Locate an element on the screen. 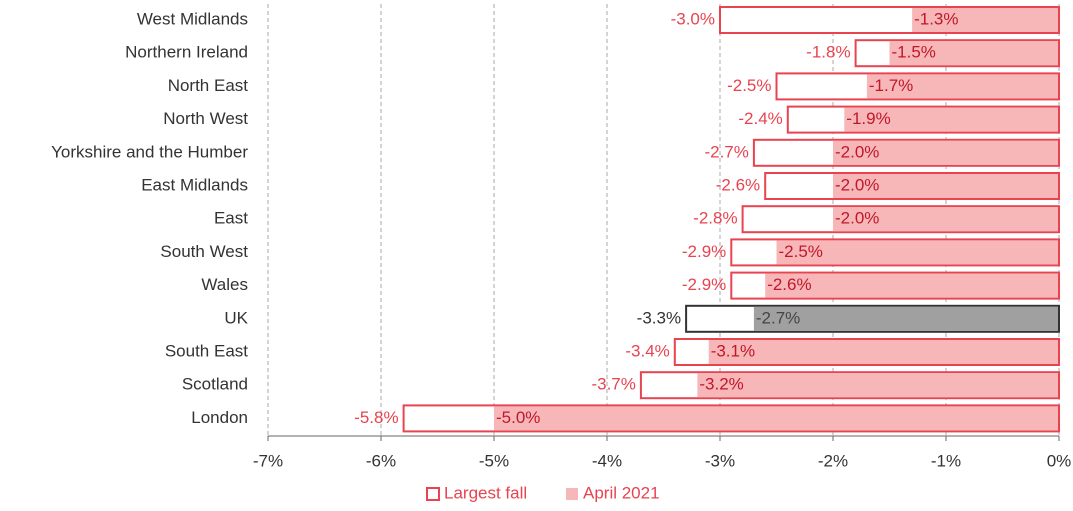 The image size is (1073, 511). x-tick-label: -5% is located at coordinates (494, 460).